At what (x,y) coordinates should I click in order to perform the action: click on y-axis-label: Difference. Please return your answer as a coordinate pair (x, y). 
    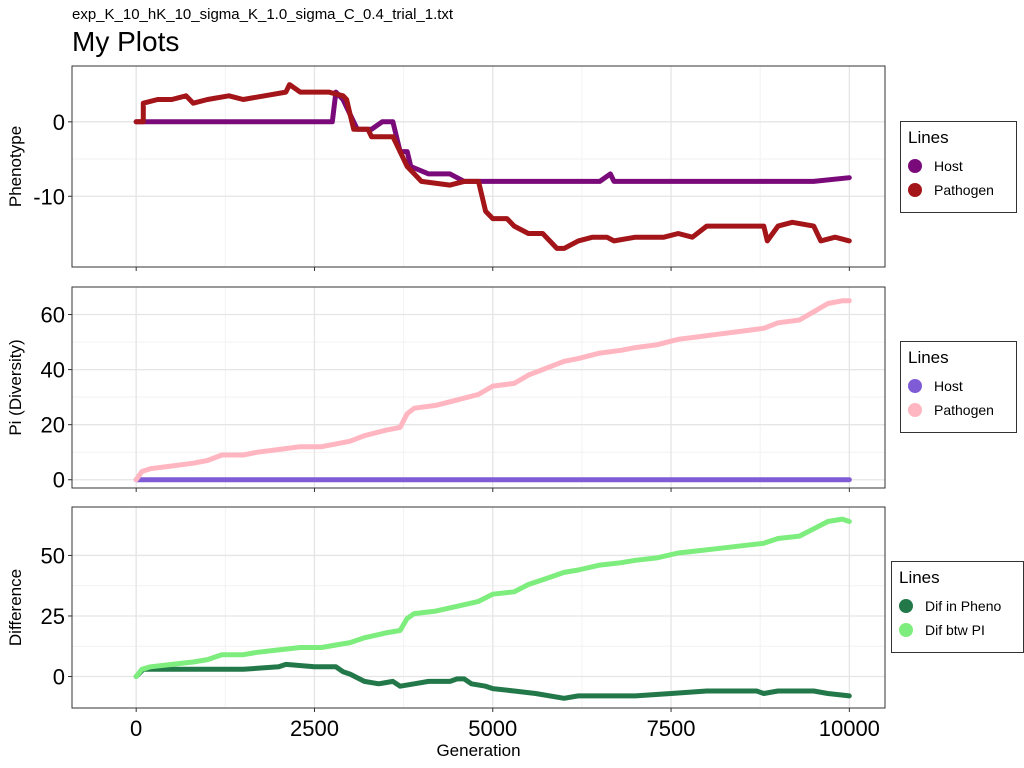
    Looking at the image, I should click on (15, 607).